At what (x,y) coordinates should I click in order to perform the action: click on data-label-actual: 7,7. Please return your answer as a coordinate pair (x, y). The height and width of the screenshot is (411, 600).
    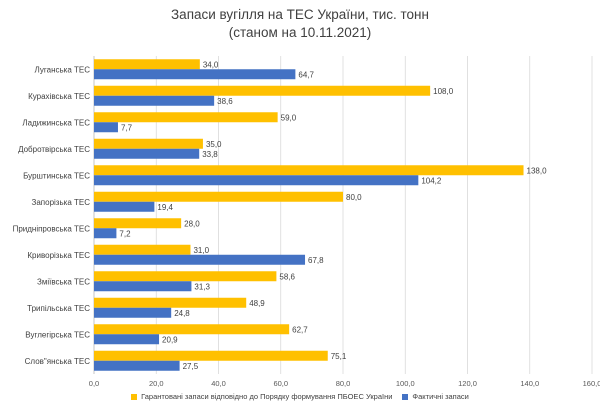
    Looking at the image, I should click on (127, 127).